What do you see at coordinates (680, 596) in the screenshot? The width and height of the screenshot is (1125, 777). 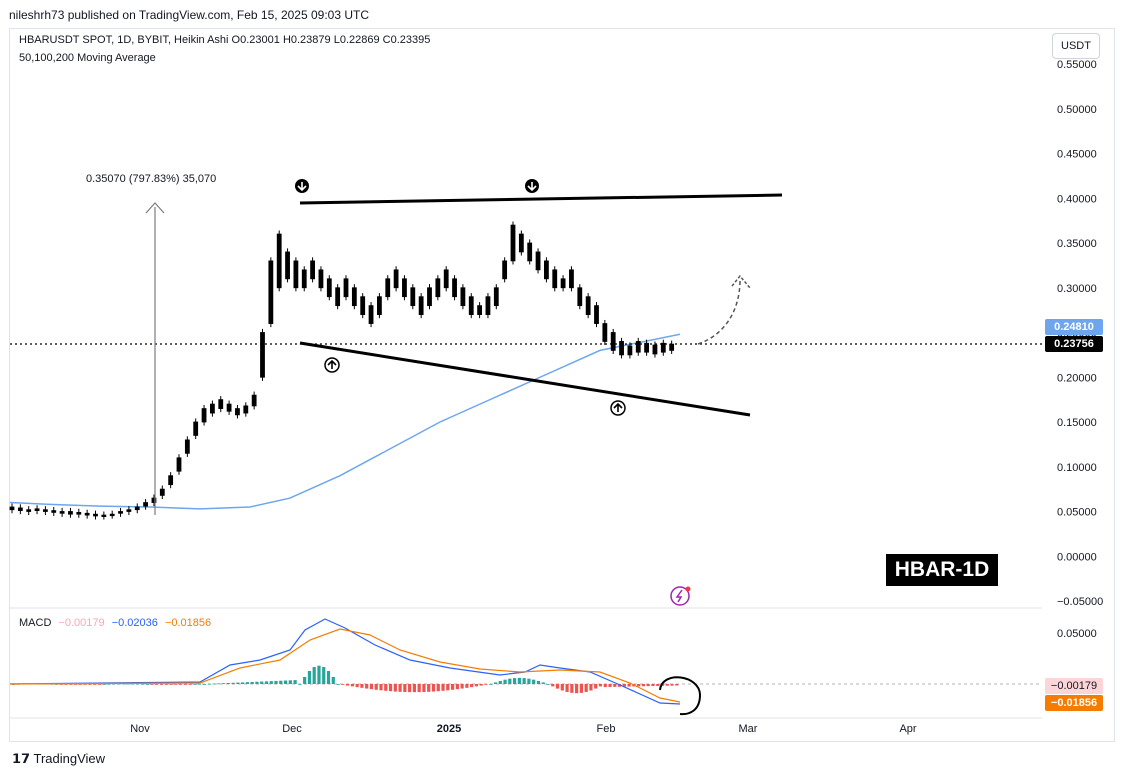 I see `lightning-icon` at bounding box center [680, 596].